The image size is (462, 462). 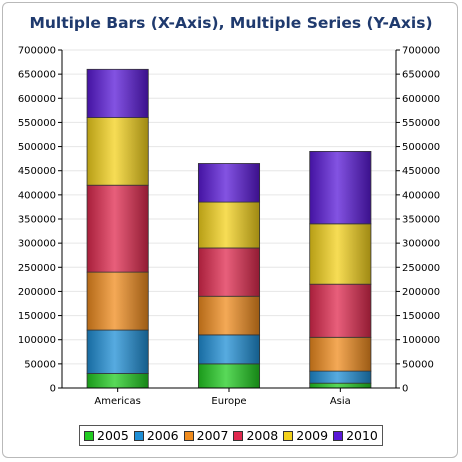 What do you see at coordinates (229, 376) in the screenshot?
I see `bar-europe-2005` at bounding box center [229, 376].